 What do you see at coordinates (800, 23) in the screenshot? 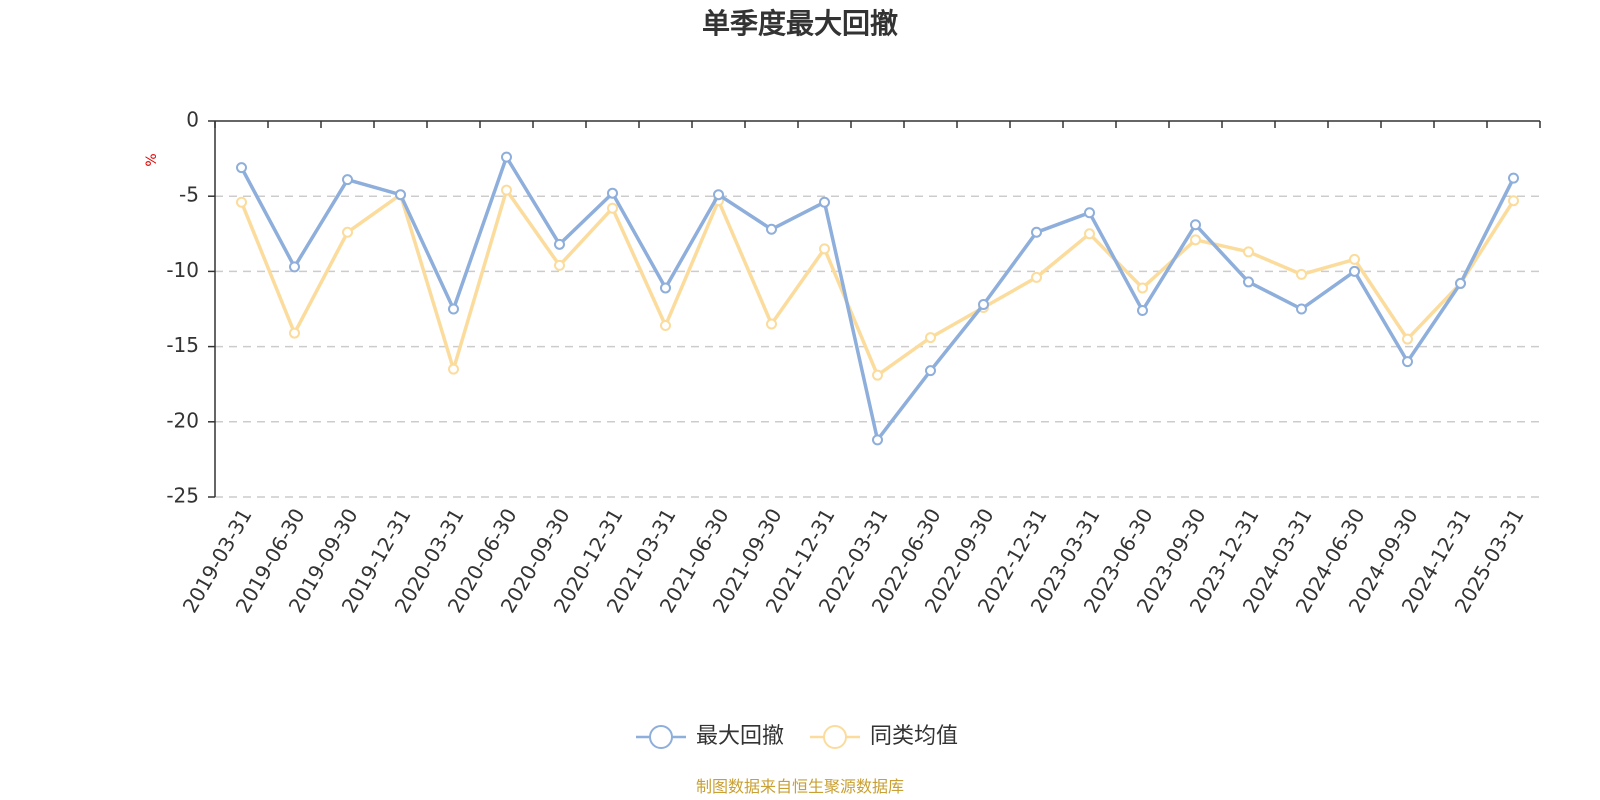
I see `chart-title: 单季度最大回撤` at bounding box center [800, 23].